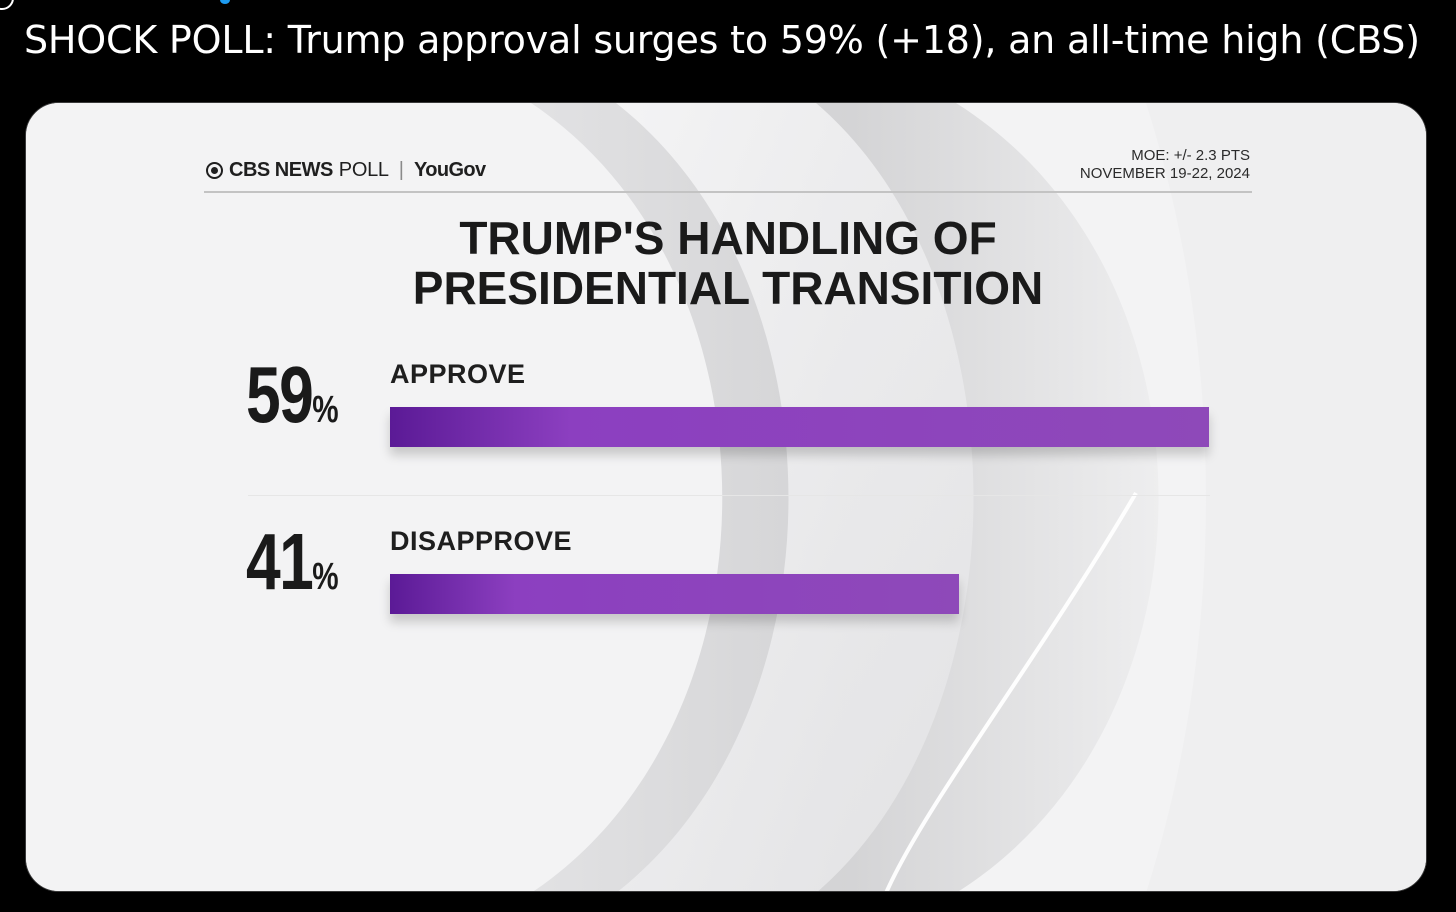 This screenshot has width=1456, height=912. I want to click on category-label-disapprove: DISAPPROVE, so click(481, 541).